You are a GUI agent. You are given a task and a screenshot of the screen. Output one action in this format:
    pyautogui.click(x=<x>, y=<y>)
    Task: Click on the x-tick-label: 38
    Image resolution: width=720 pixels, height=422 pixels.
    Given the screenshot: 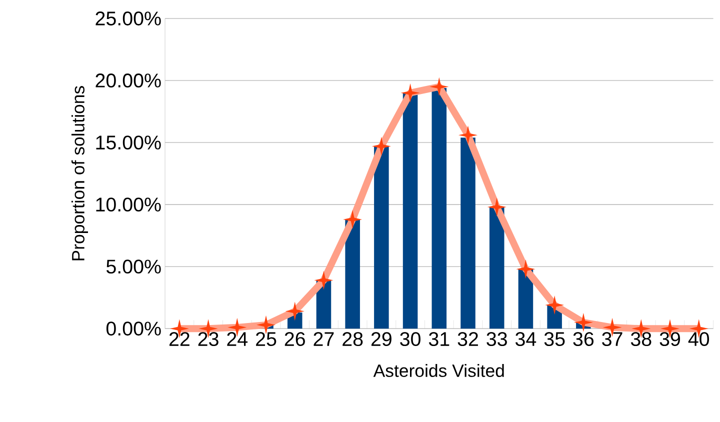 What is the action you would take?
    pyautogui.click(x=641, y=339)
    